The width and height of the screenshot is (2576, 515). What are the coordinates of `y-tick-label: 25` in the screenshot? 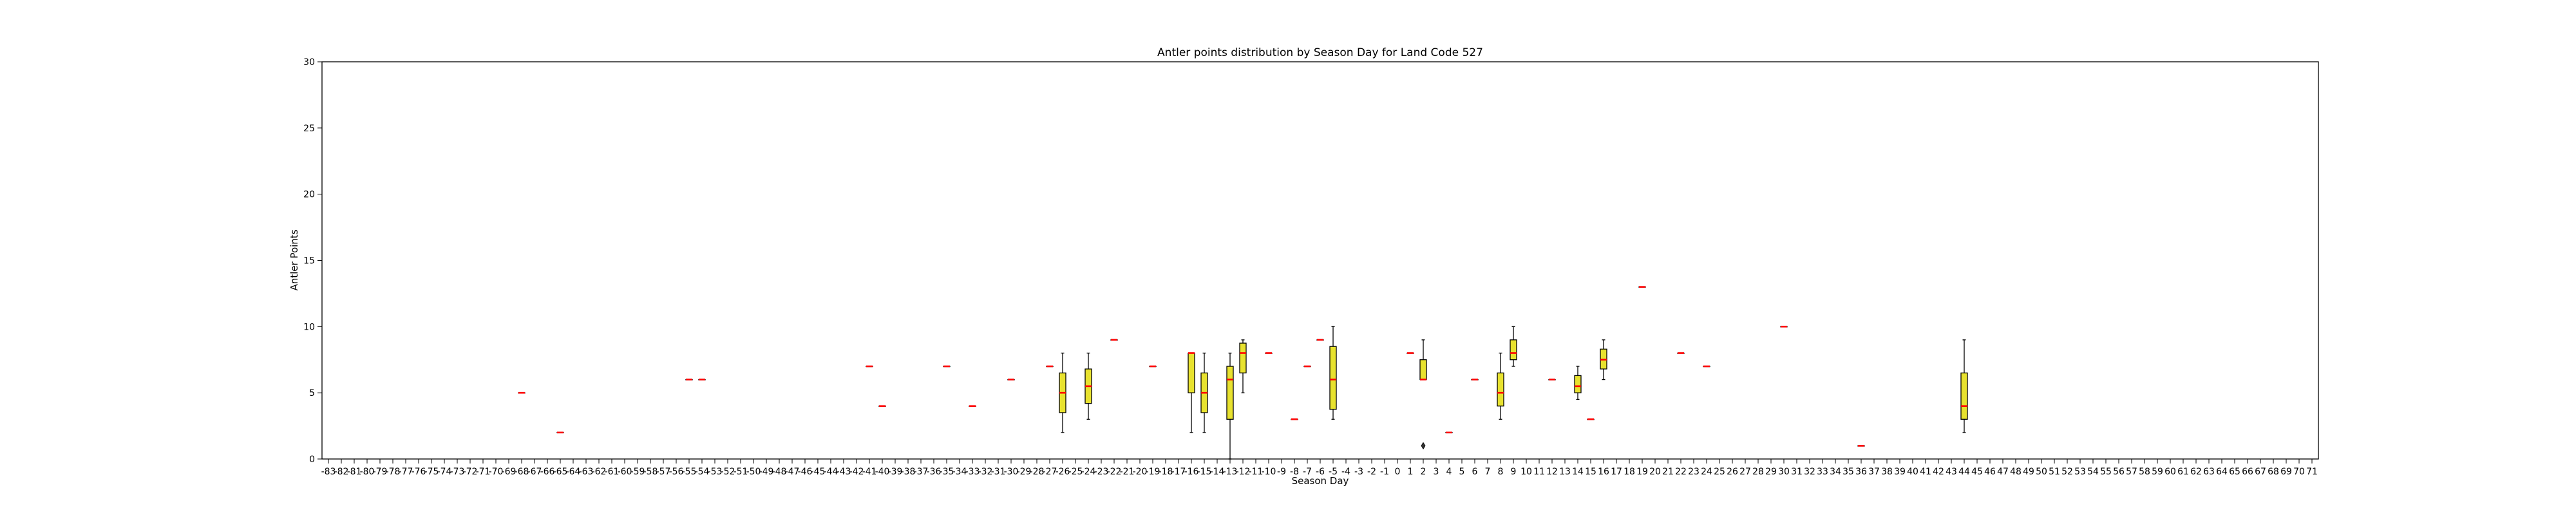 It's located at (309, 129).